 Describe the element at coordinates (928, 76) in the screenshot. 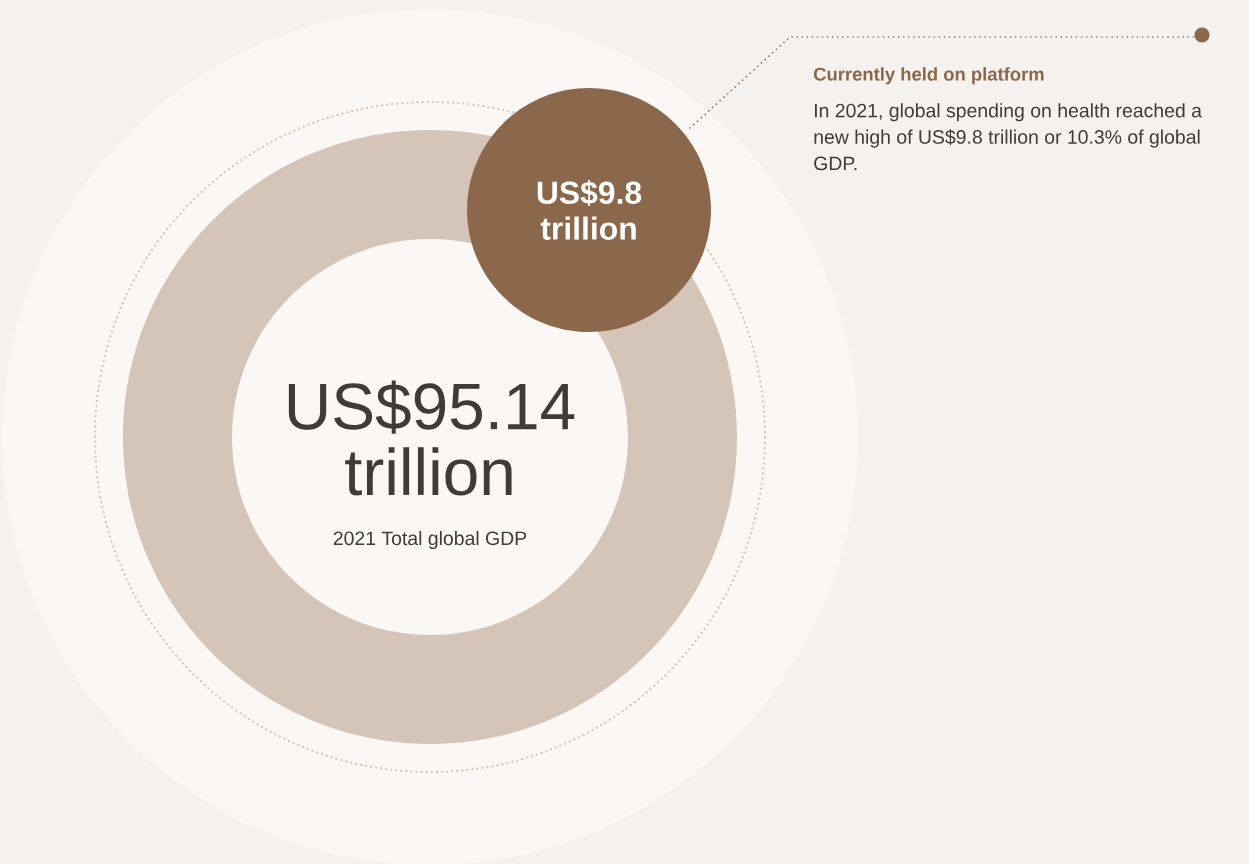

I see `category-label: Currently held on platform` at that location.